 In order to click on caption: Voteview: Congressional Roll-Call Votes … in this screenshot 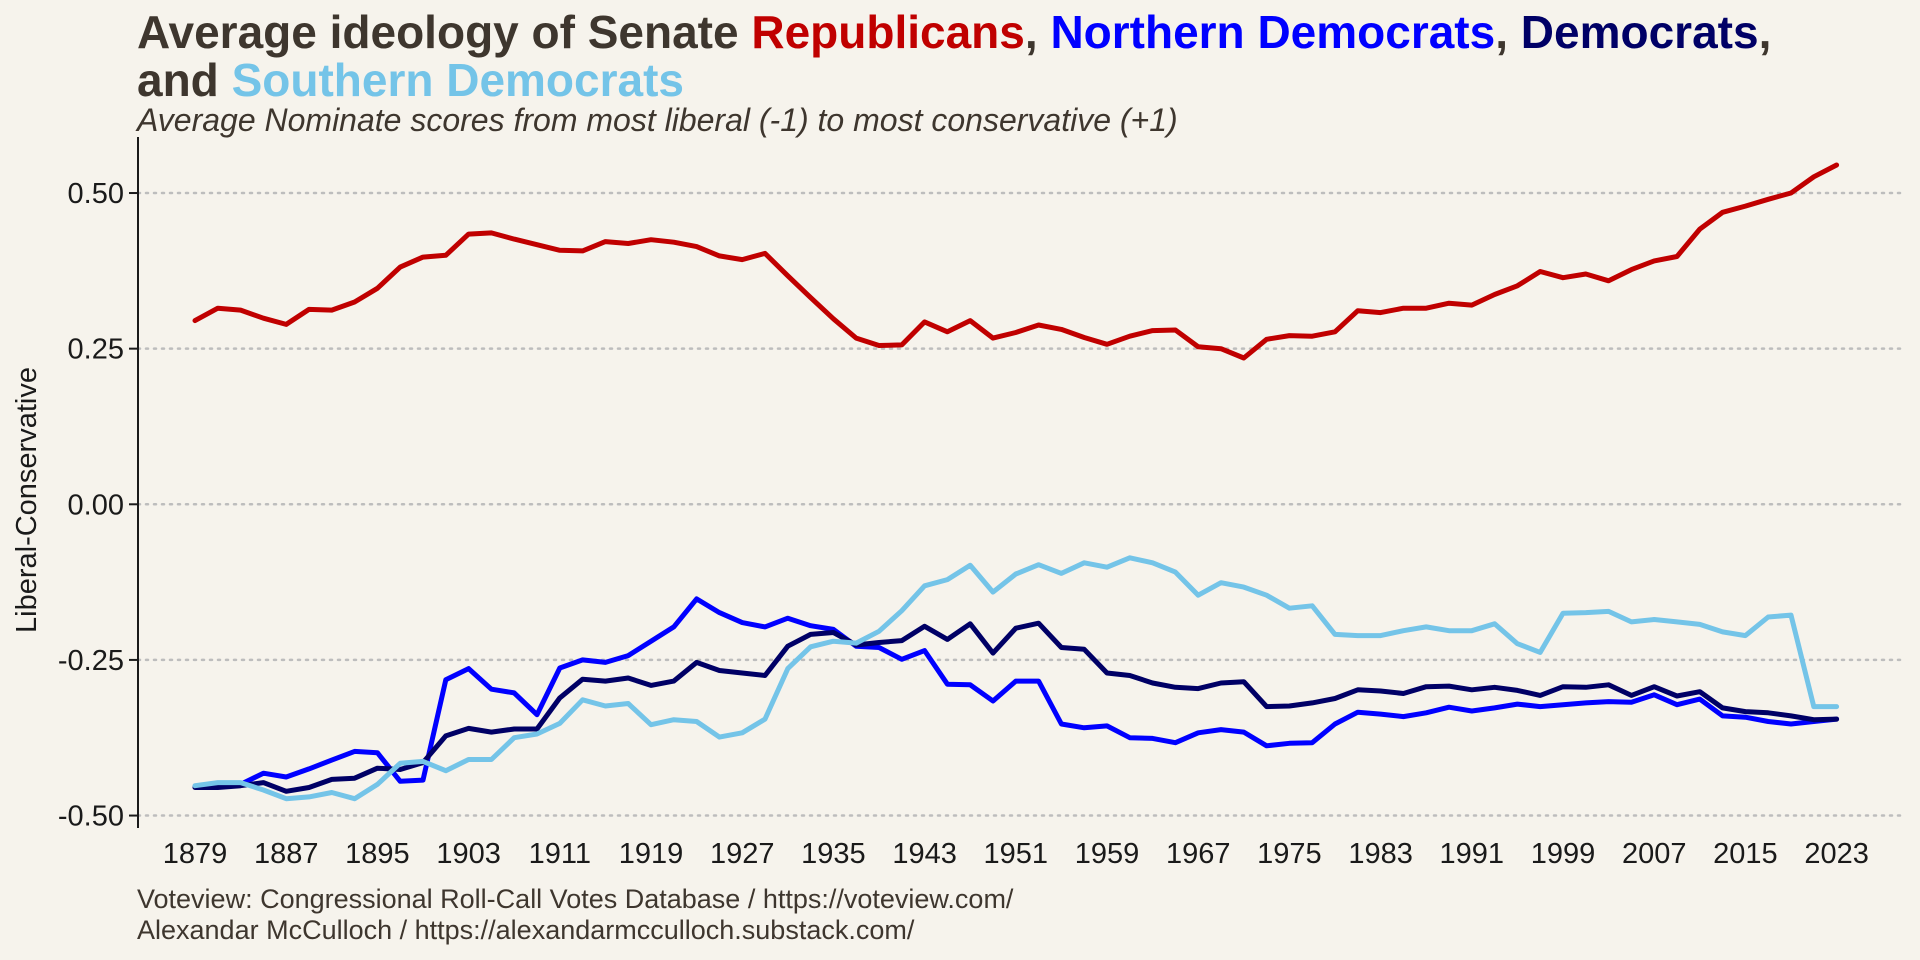, I will do `click(575, 915)`.